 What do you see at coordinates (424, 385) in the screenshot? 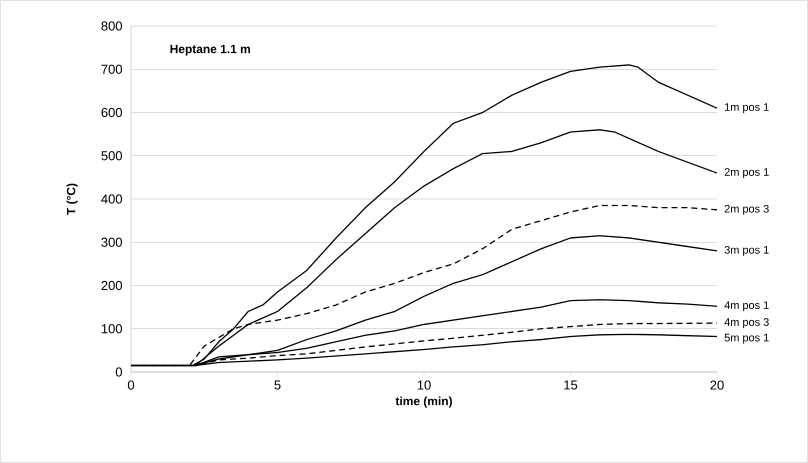
I see `x-tick-label: 10` at bounding box center [424, 385].